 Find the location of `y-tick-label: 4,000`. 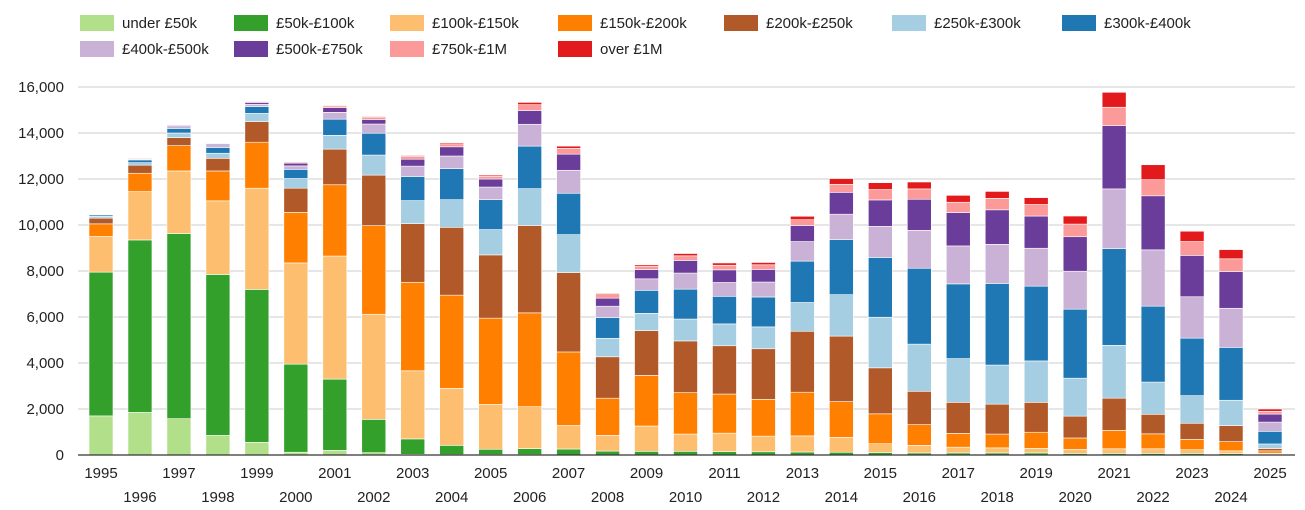

y-tick-label: 4,000 is located at coordinates (45, 363).